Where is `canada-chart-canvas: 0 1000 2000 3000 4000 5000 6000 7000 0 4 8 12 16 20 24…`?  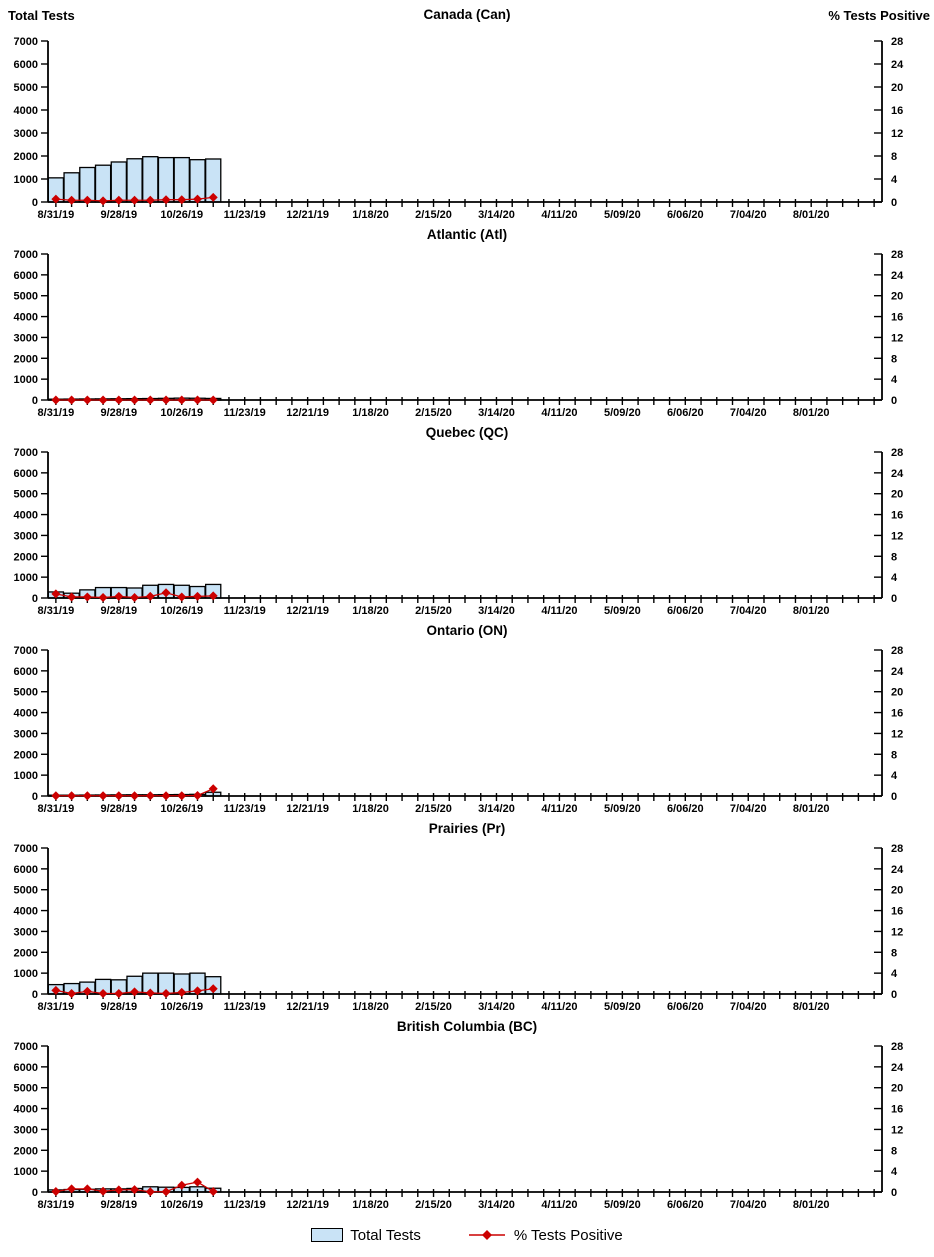
canada-chart-canvas: 0 1000 2000 3000 4000 5000 6000 7000 0 4 8 12 16 20 24… is located at coordinates (459, 128).